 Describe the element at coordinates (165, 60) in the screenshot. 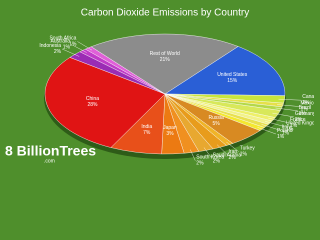

I see `value-label: 21%` at that location.